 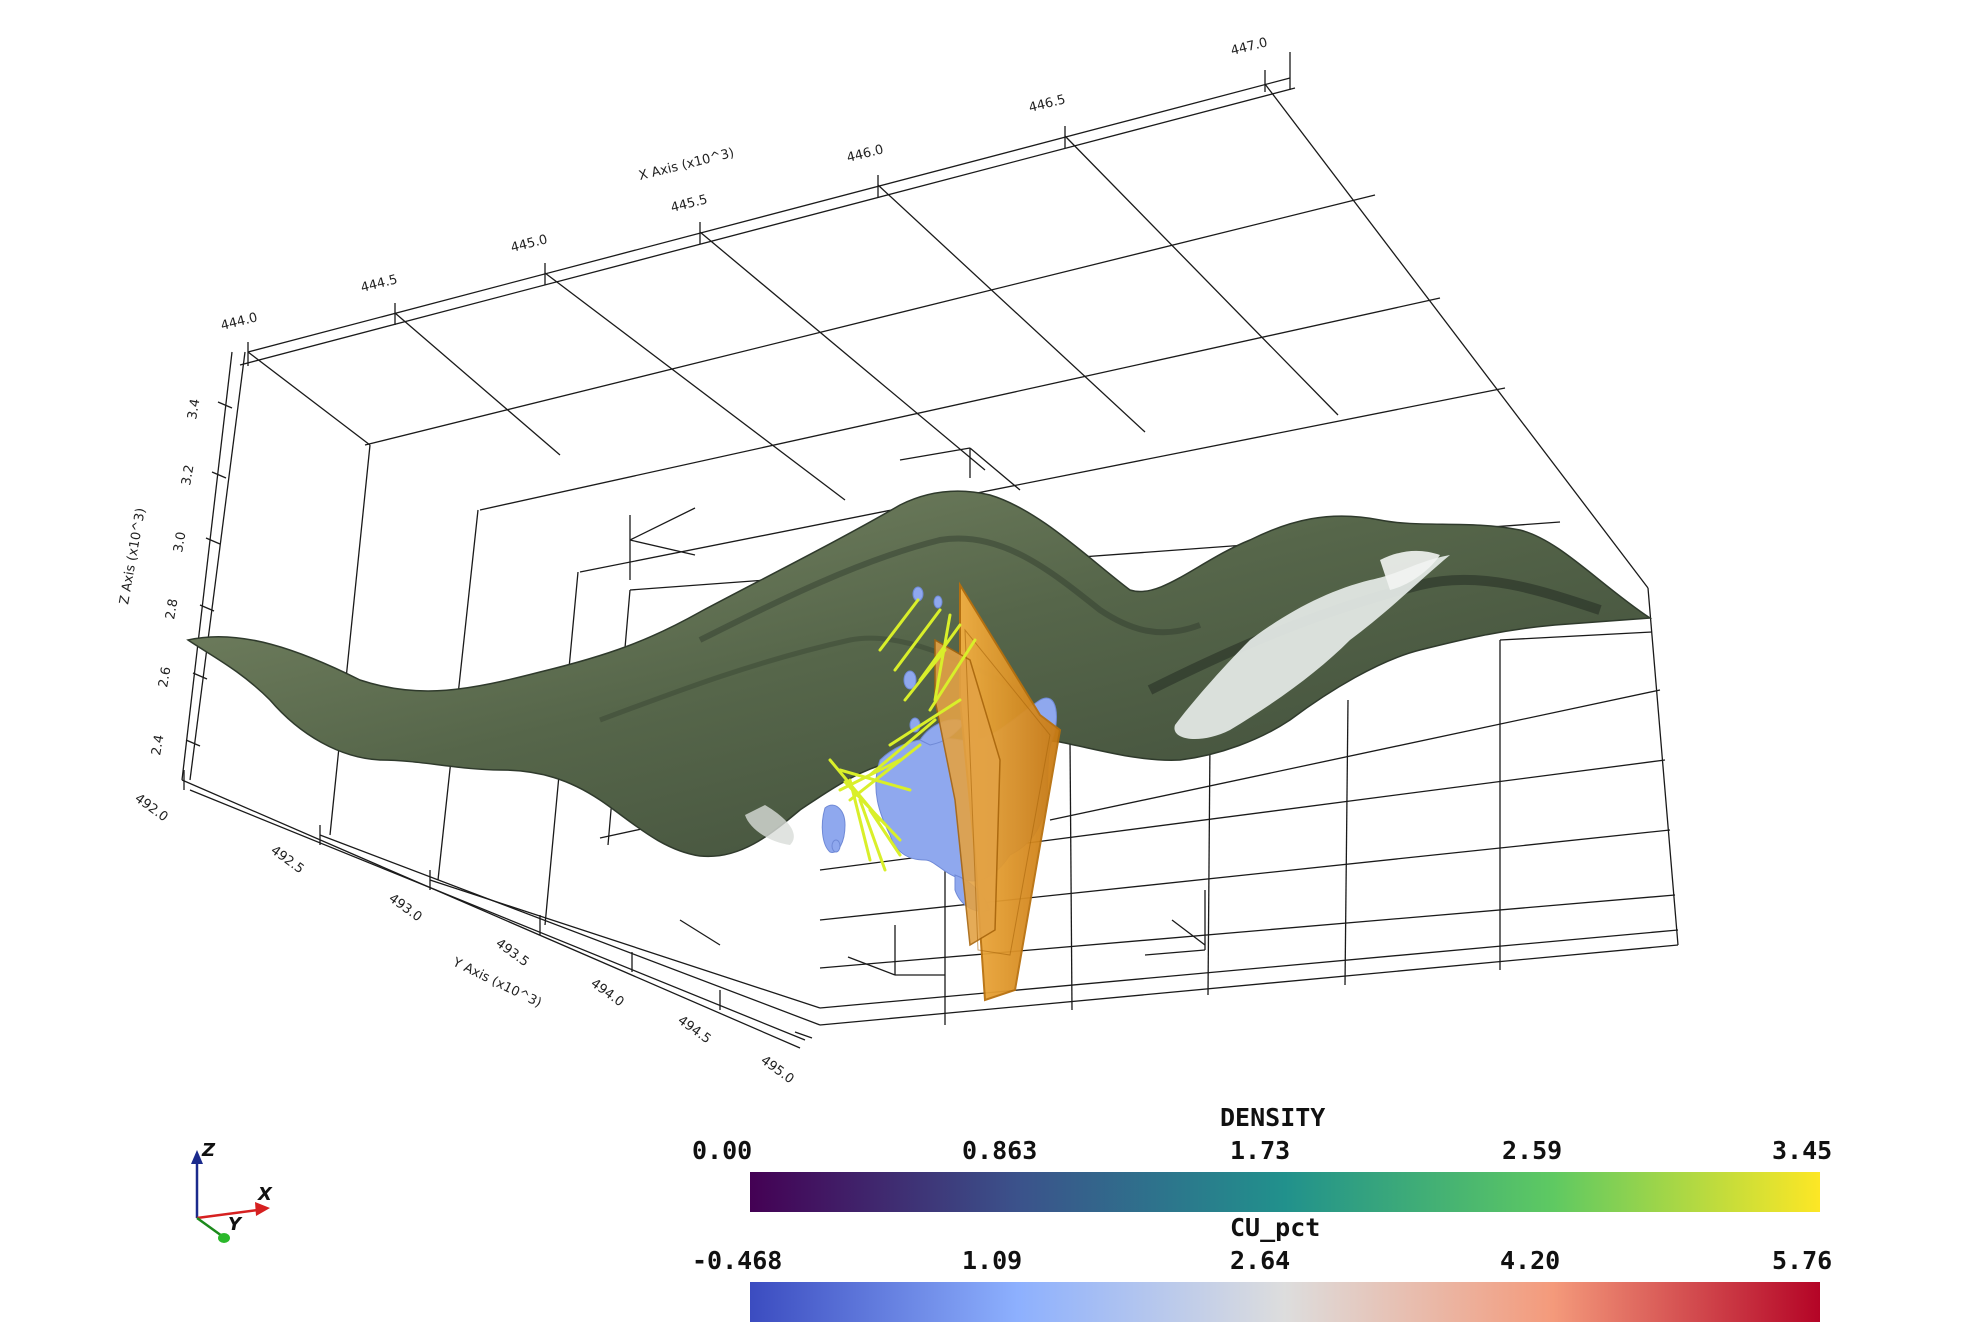 I want to click on cu-pct-colorbar: CU_pct -0.468 1.09 2.64 4.20 5.76, so click(x=1262, y=1267).